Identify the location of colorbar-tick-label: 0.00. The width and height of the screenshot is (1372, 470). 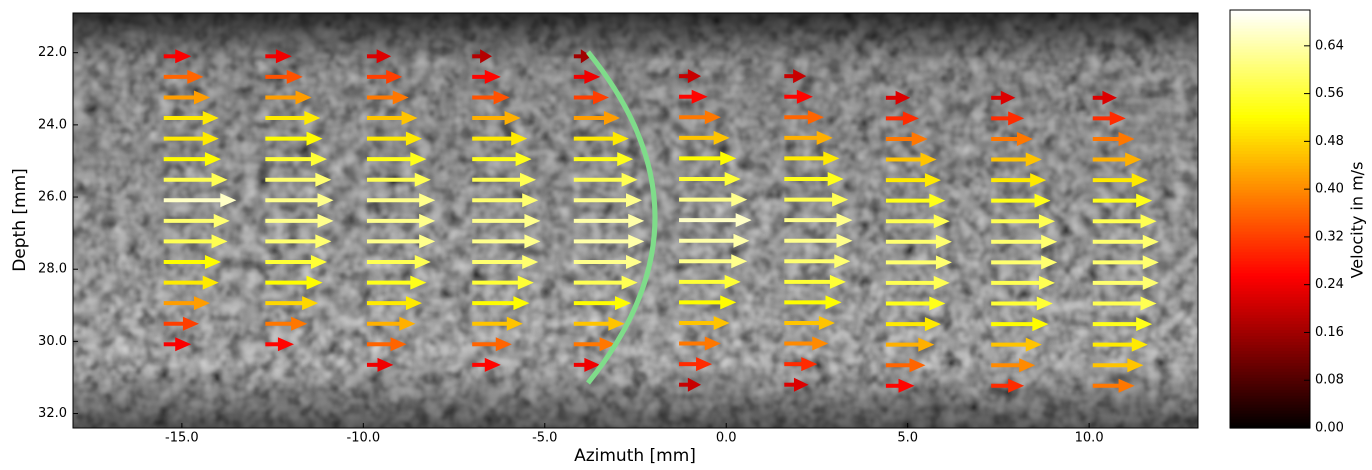
(1329, 428).